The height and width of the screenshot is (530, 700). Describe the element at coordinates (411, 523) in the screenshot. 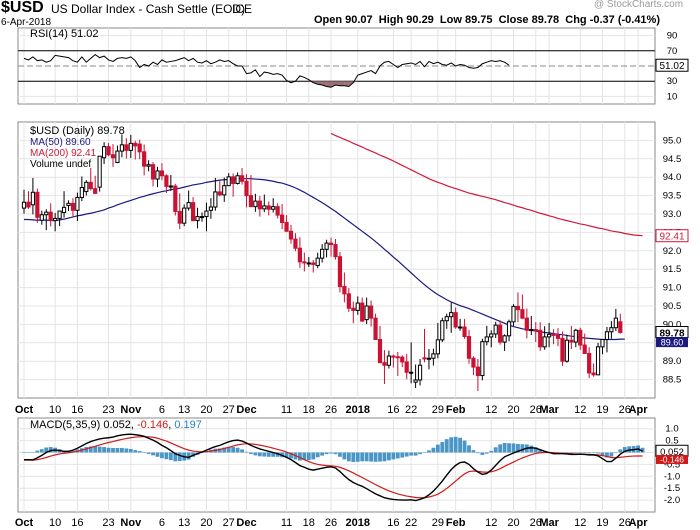

I see `macd-x-tick-label: 22` at that location.